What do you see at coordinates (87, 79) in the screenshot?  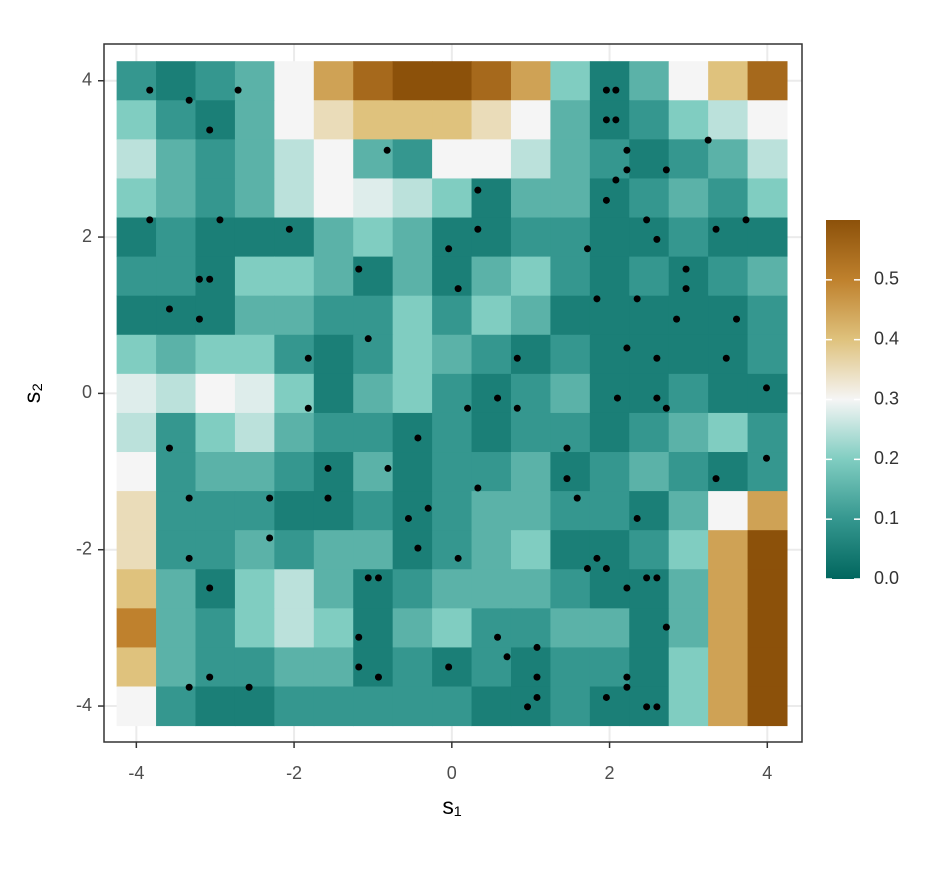 I see `y-tick-label: 4` at bounding box center [87, 79].